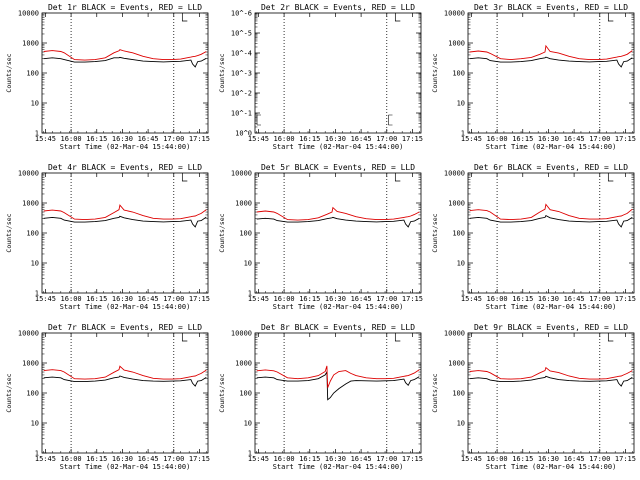 The width and height of the screenshot is (640, 480). I want to click on panel-title: Det 8r BLACK = Events, RED = LLD, so click(338, 327).